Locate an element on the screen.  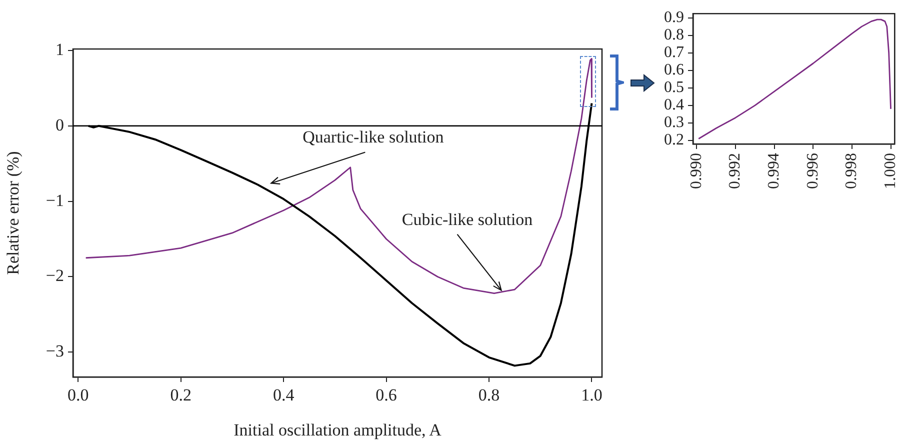
x-tick-label: 0.996 is located at coordinates (813, 171).